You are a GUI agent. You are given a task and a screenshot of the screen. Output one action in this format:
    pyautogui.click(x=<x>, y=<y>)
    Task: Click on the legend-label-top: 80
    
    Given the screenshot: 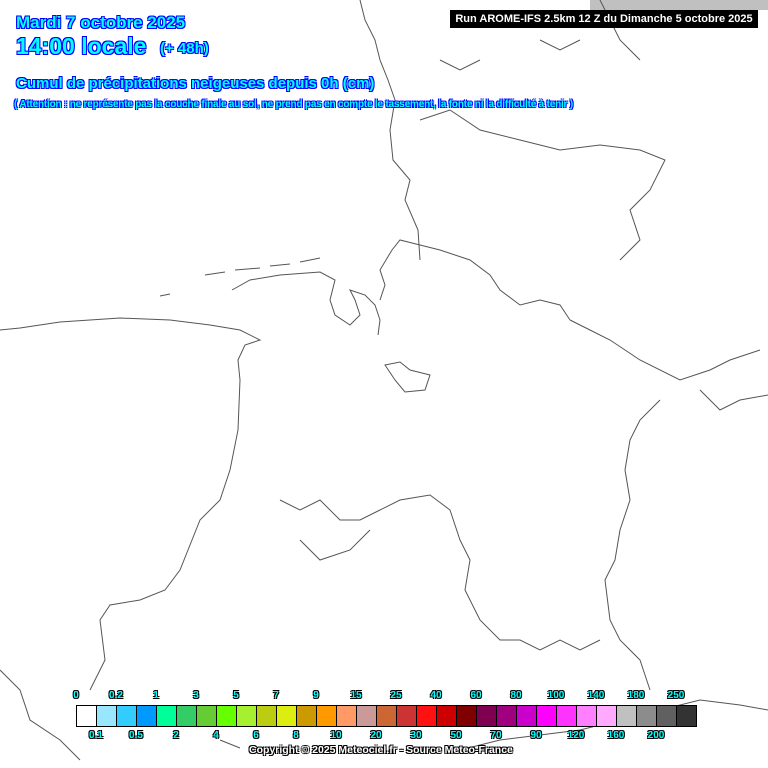 What is the action you would take?
    pyautogui.click(x=516, y=695)
    